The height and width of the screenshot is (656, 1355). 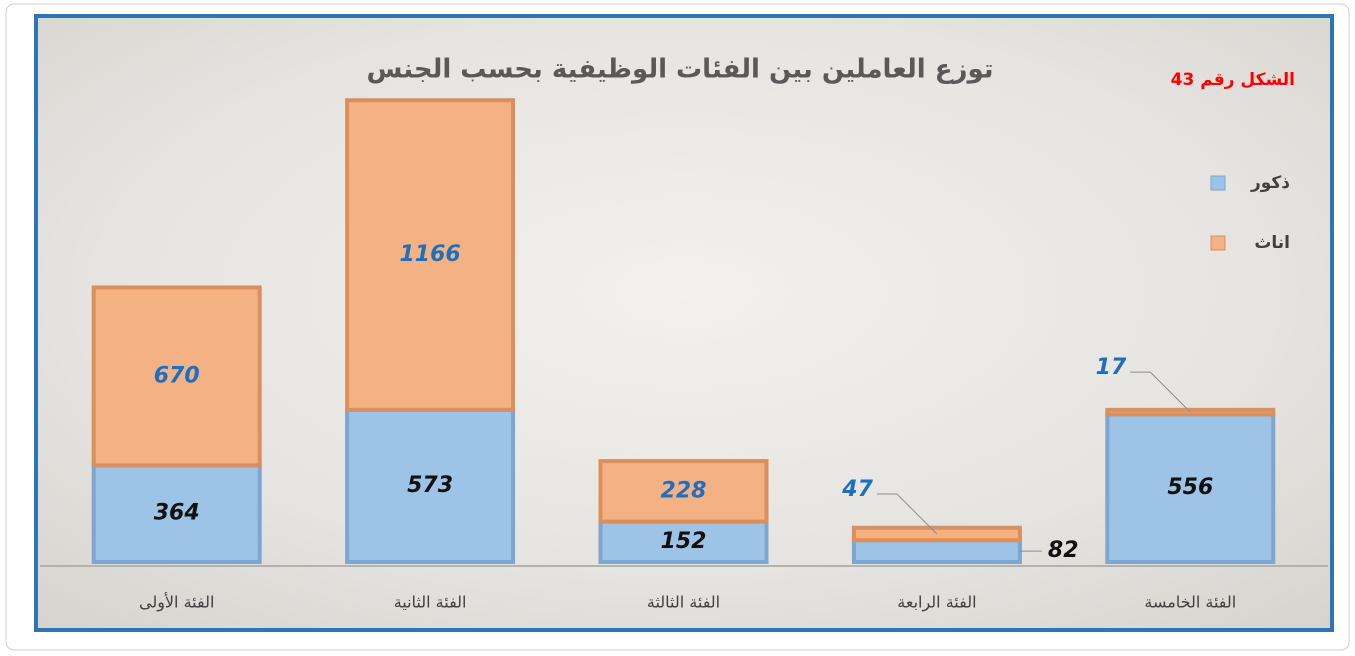 What do you see at coordinates (1190, 602) in the screenshot?
I see `x-tick-label: الفئة الخامسة` at bounding box center [1190, 602].